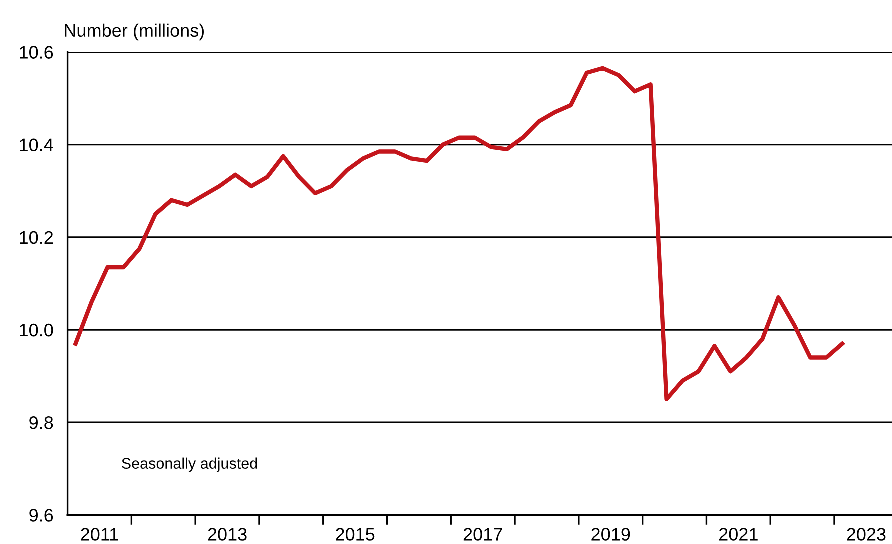  What do you see at coordinates (36, 237) in the screenshot?
I see `y-tick-label: 10.2` at bounding box center [36, 237].